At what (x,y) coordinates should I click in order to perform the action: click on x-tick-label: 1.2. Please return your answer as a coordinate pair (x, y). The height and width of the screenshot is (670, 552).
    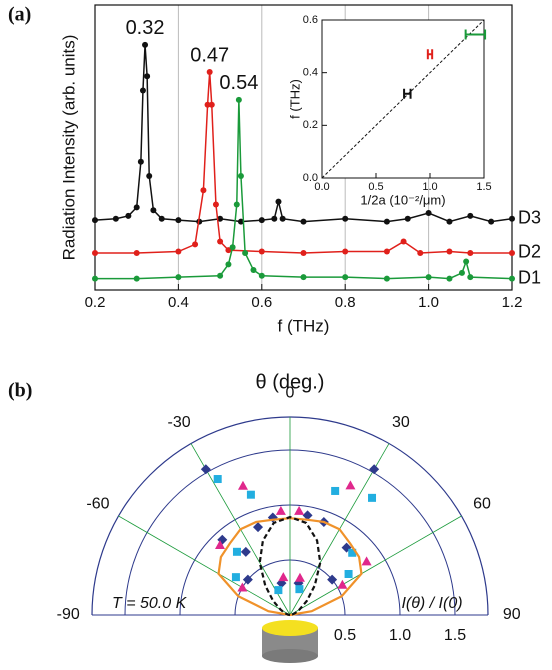
    Looking at the image, I should click on (512, 302).